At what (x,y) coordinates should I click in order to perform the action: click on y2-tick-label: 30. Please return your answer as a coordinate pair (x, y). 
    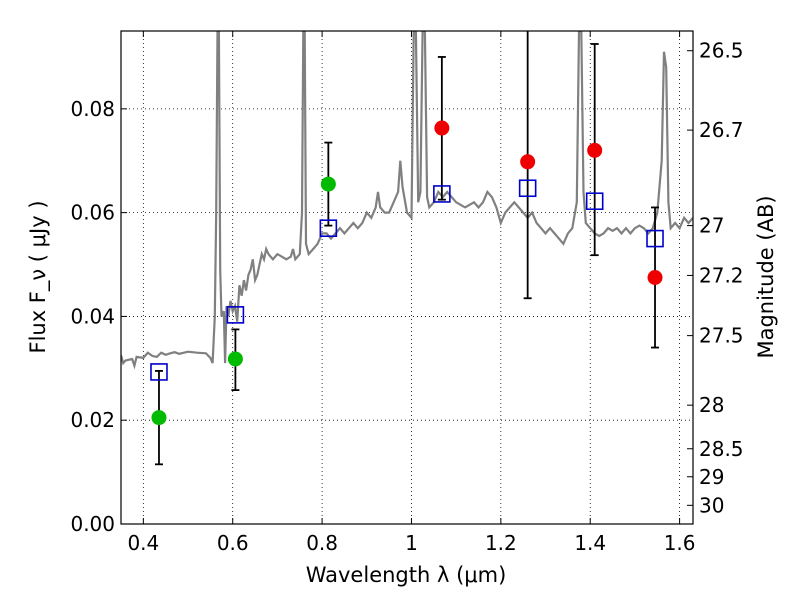
    Looking at the image, I should click on (711, 505).